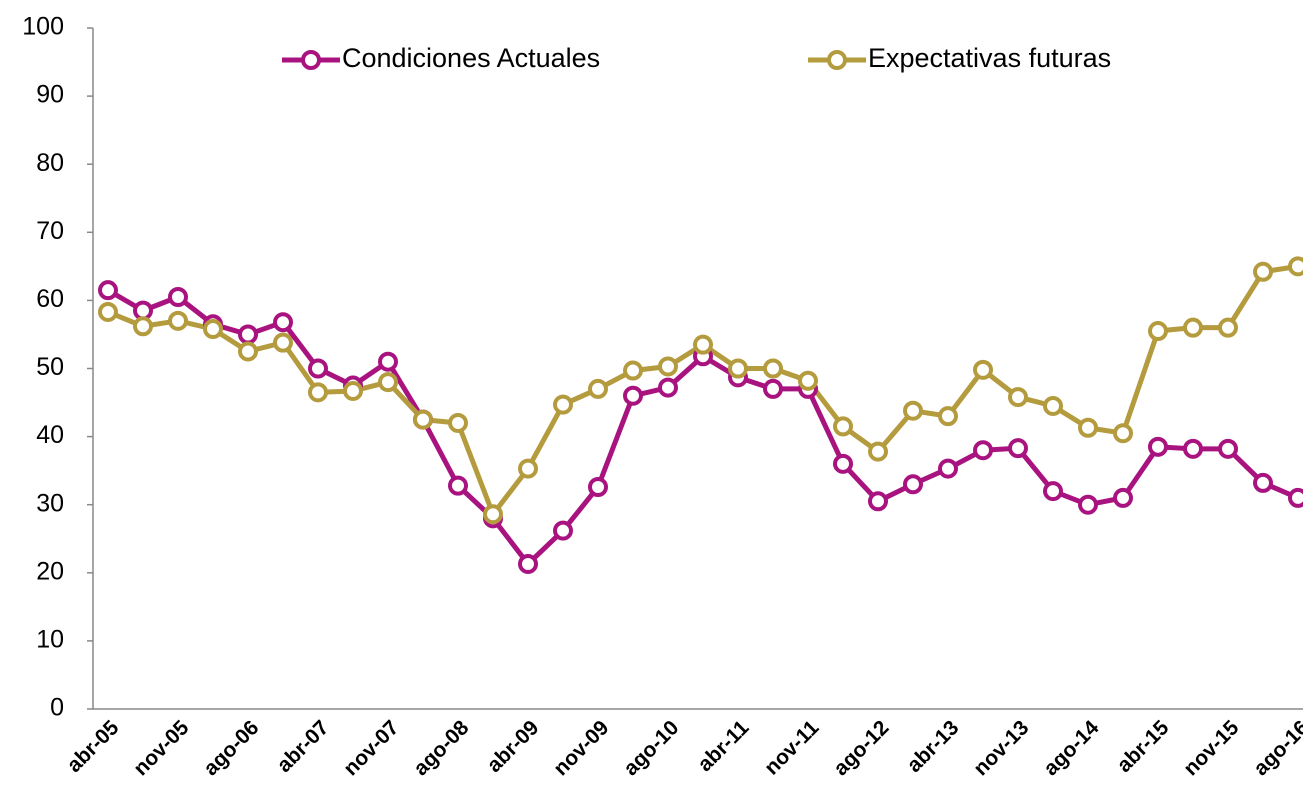 The height and width of the screenshot is (808, 1303). Describe the element at coordinates (471, 58) in the screenshot. I see `legend-label: Condiciones Actuales` at that location.